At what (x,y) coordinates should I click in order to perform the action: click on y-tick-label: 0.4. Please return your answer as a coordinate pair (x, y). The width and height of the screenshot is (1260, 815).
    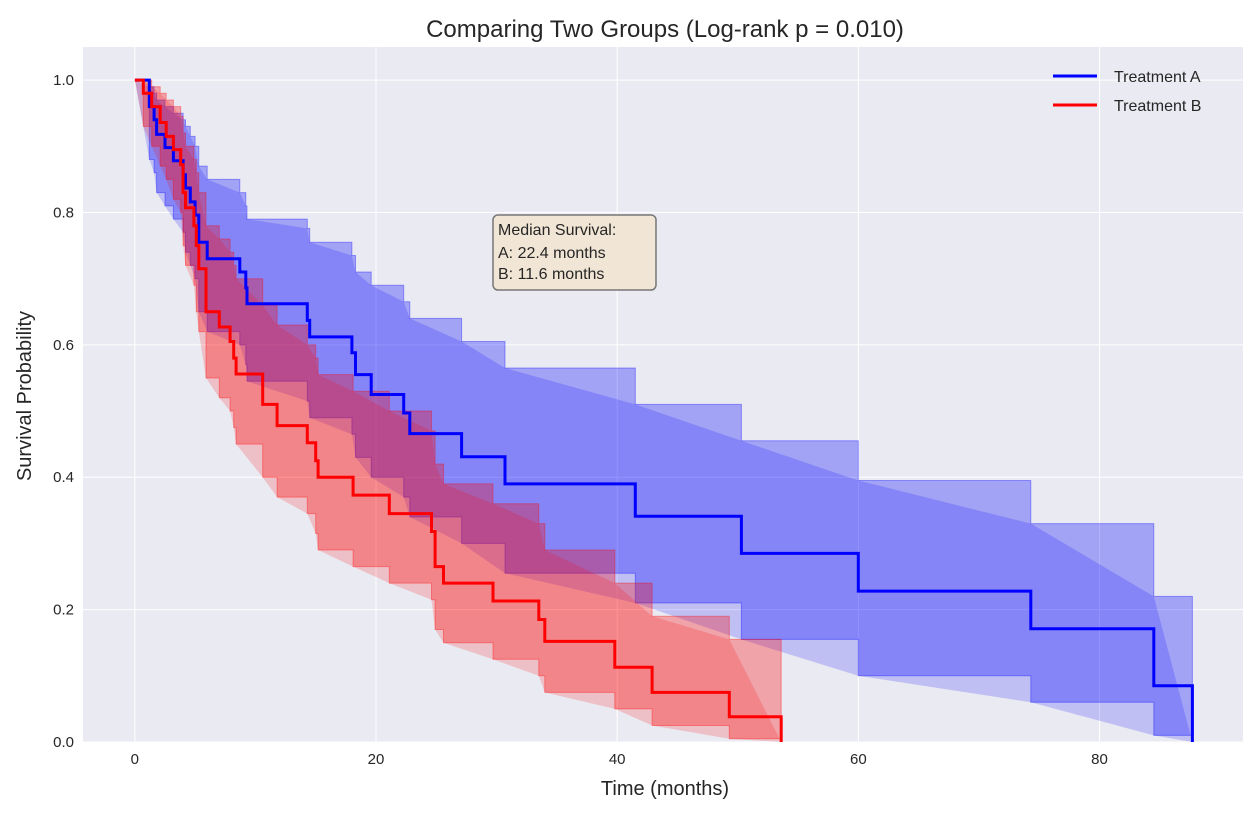
    Looking at the image, I should click on (63, 477).